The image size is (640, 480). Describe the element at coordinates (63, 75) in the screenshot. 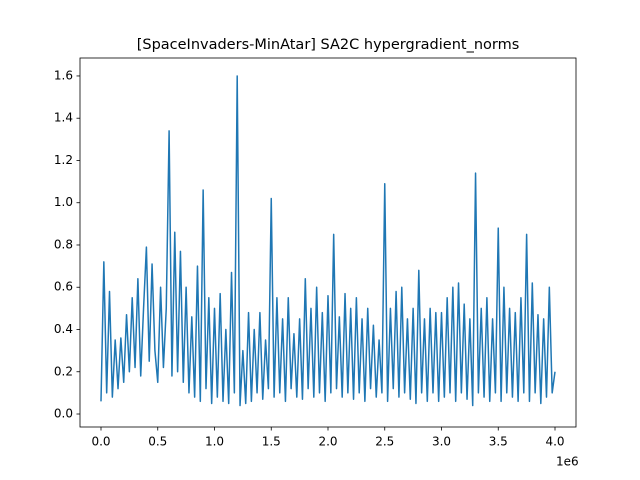

I see `y-tick-label: 1.6` at that location.